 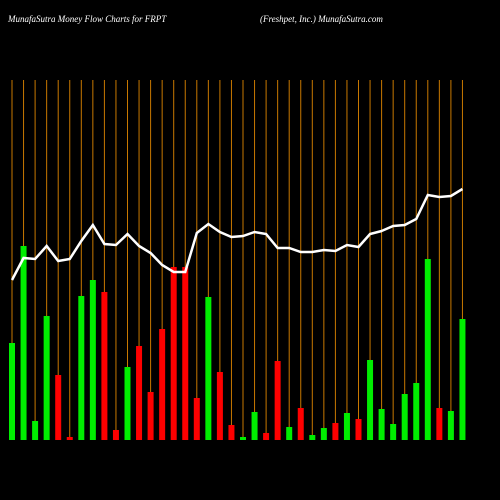 I want to click on chart-title: MunafaSutra Money Flow Charts for FRPT, so click(x=87, y=19).